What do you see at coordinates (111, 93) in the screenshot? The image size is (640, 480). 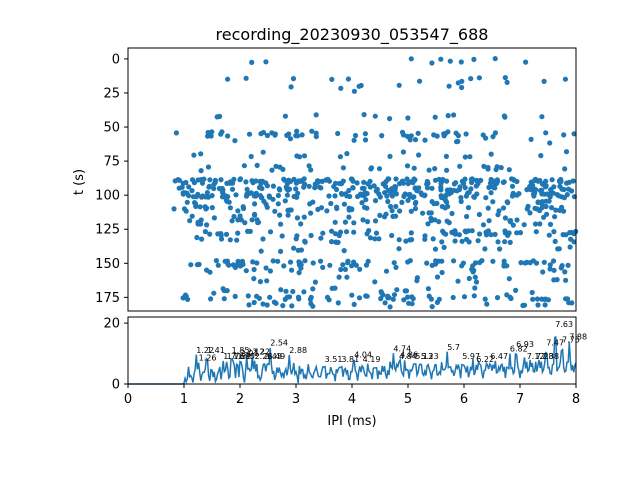 I see `scatter-y-tick-label: 25` at bounding box center [111, 93].